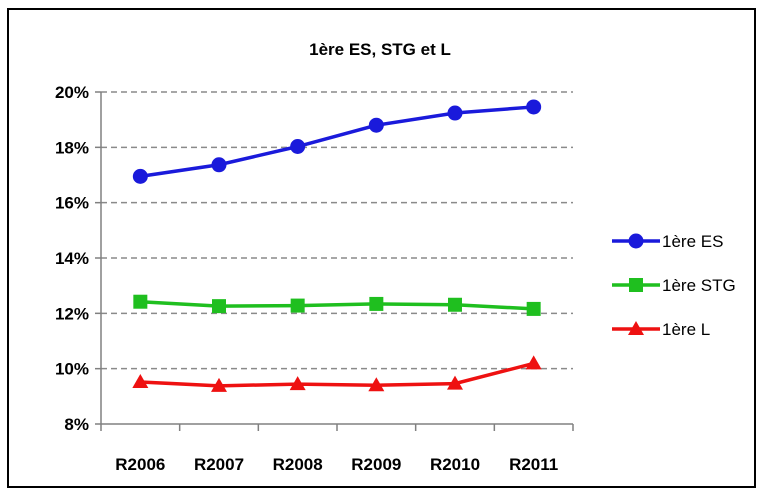 Image resolution: width=765 pixels, height=493 pixels. What do you see at coordinates (76, 424) in the screenshot?
I see `y-tick-label: 8%` at bounding box center [76, 424].